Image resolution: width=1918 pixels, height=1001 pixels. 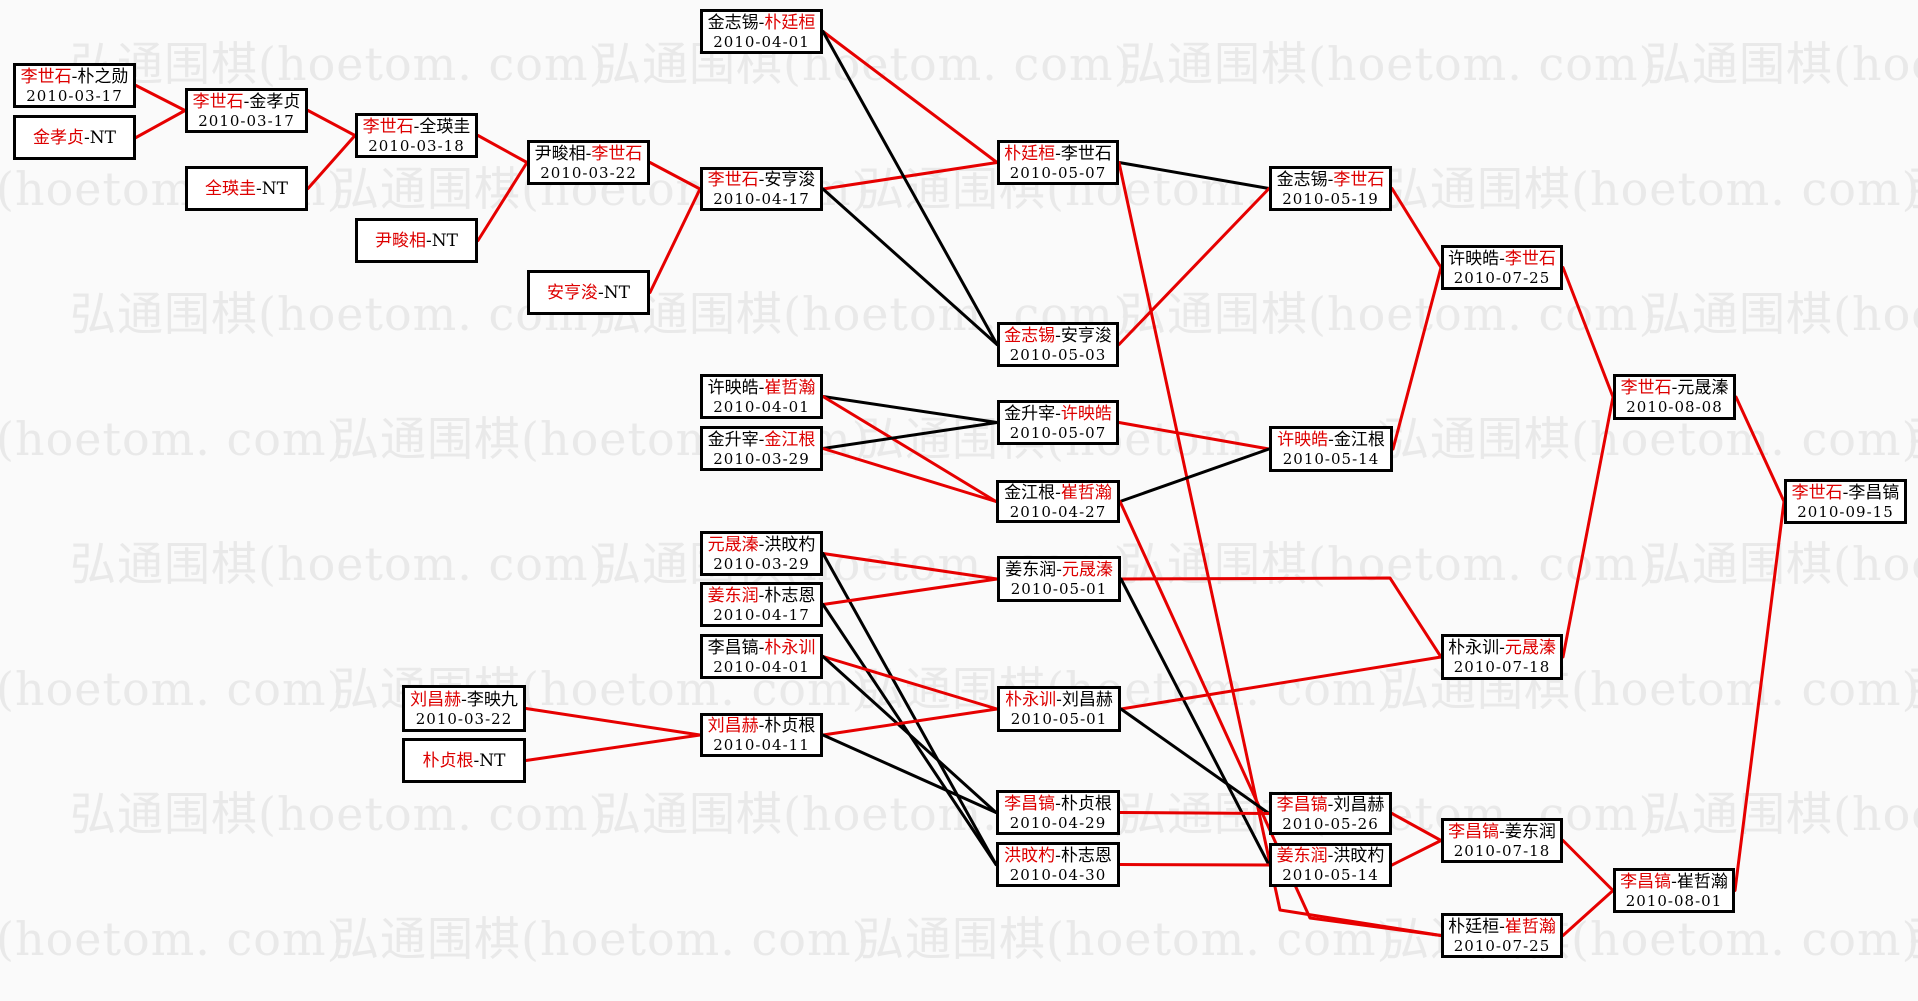 What do you see at coordinates (1502, 277) in the screenshot?
I see `match-date: 2010-07-25` at bounding box center [1502, 277].